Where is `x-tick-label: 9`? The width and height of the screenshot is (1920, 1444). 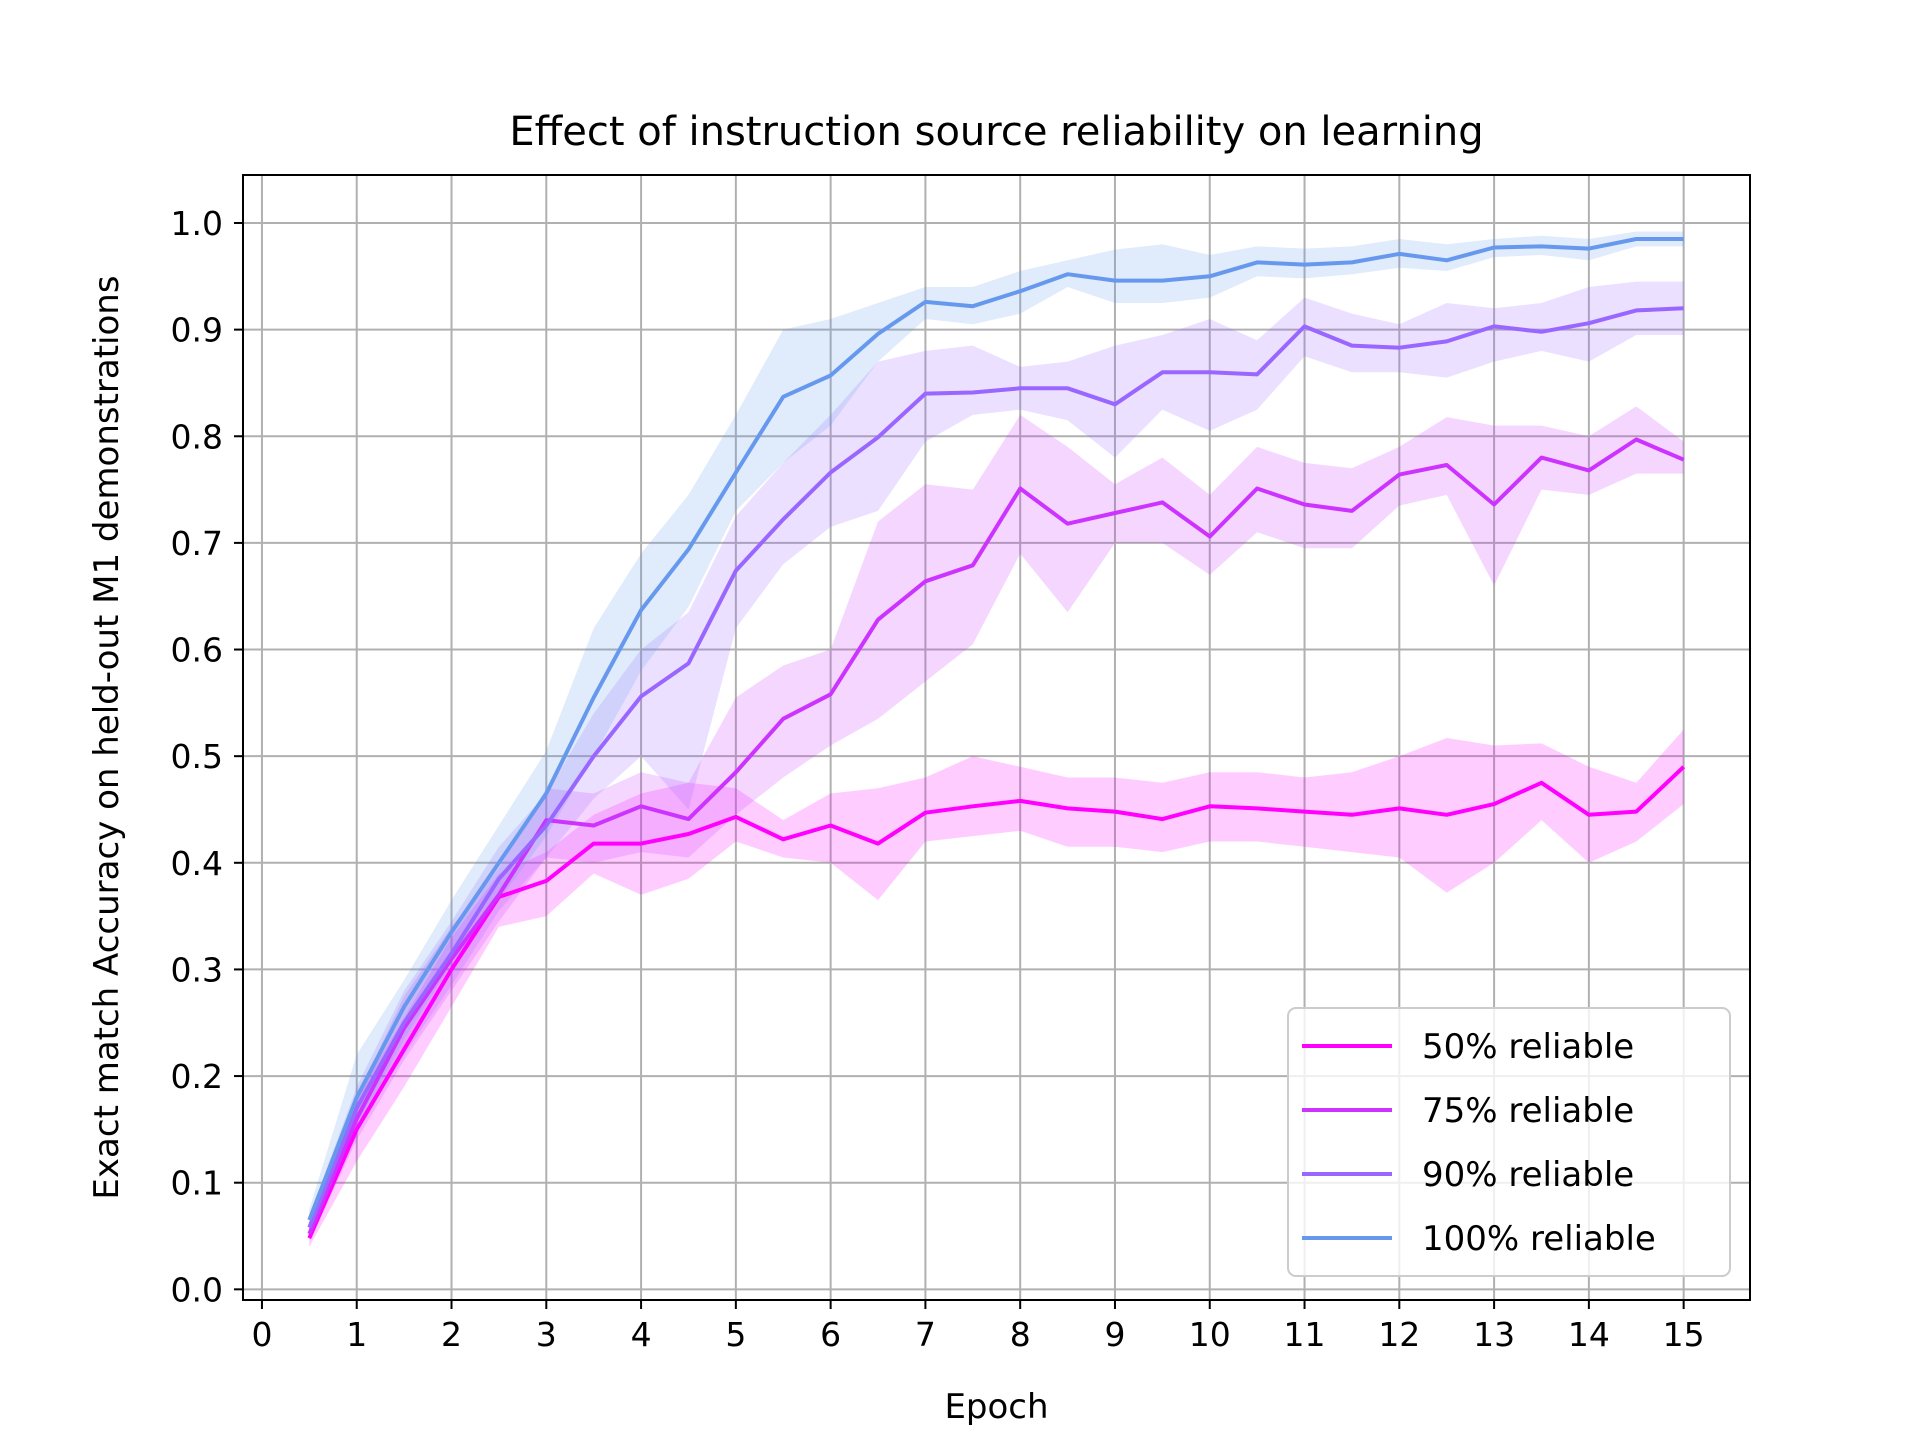 x-tick-label: 9 is located at coordinates (1114, 1334).